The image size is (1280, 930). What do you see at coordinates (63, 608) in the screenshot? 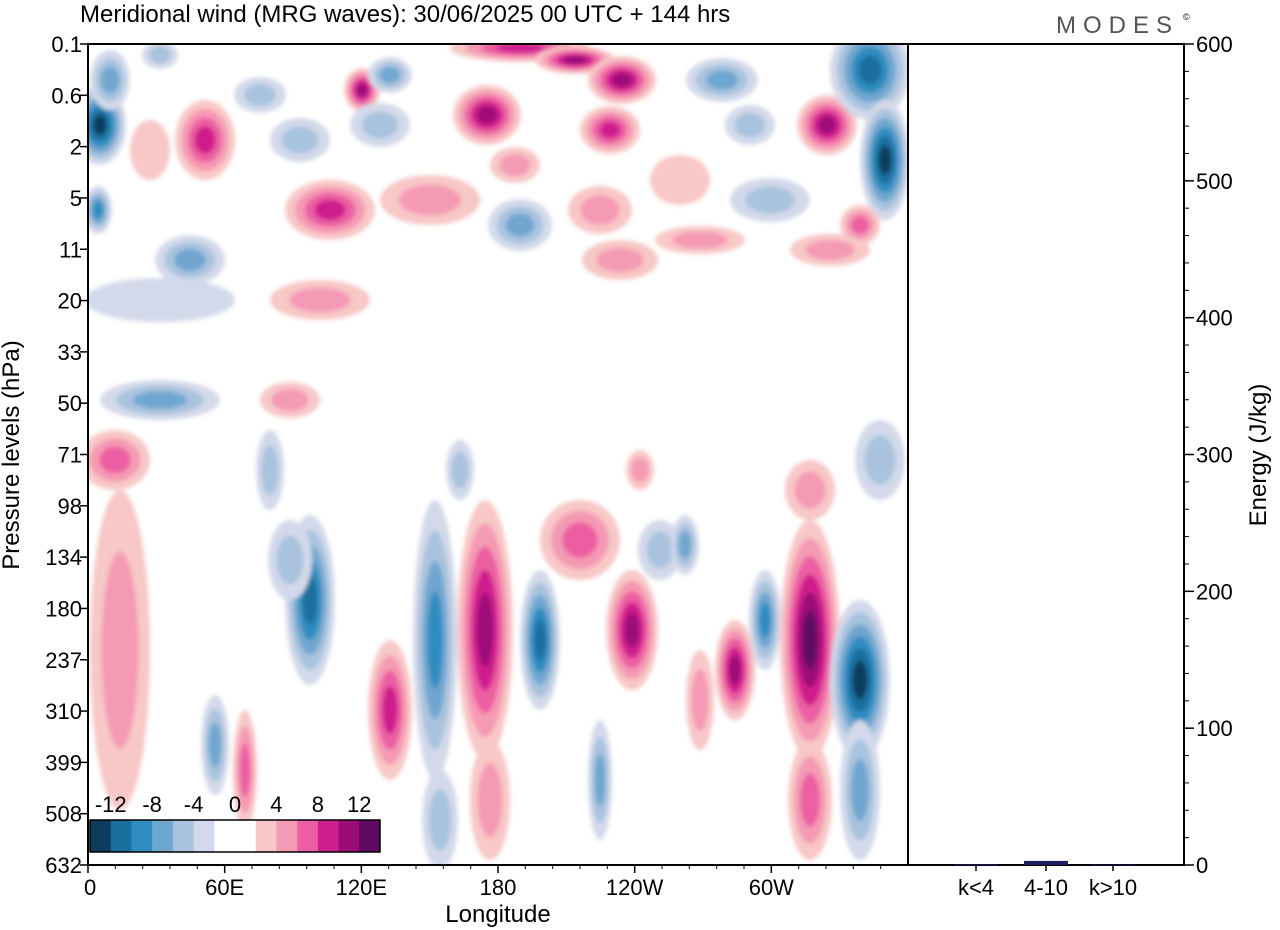
I see `pressure-tick-label: 180` at bounding box center [63, 608].